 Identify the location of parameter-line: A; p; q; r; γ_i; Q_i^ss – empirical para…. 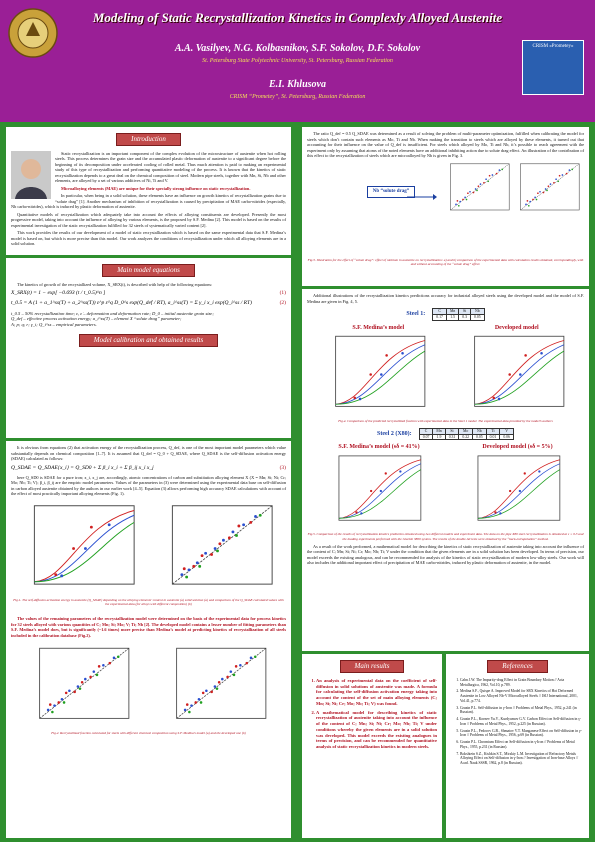
(54, 325).